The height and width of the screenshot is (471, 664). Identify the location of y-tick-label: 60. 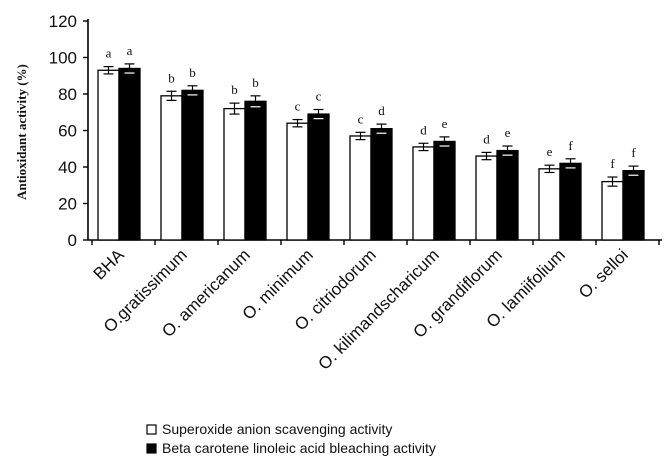
(67, 131).